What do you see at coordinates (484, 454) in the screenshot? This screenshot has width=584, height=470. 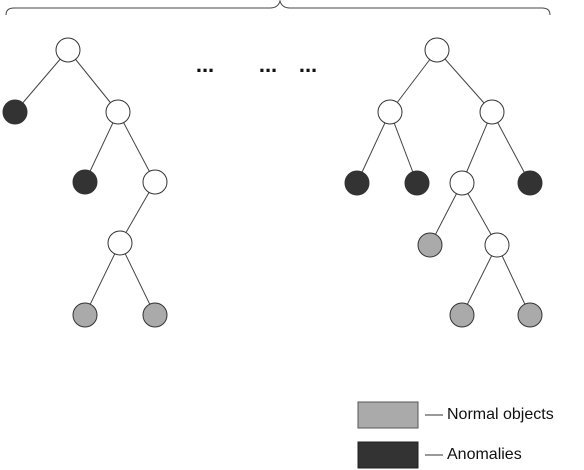 I see `legend-label: Anomalies` at bounding box center [484, 454].